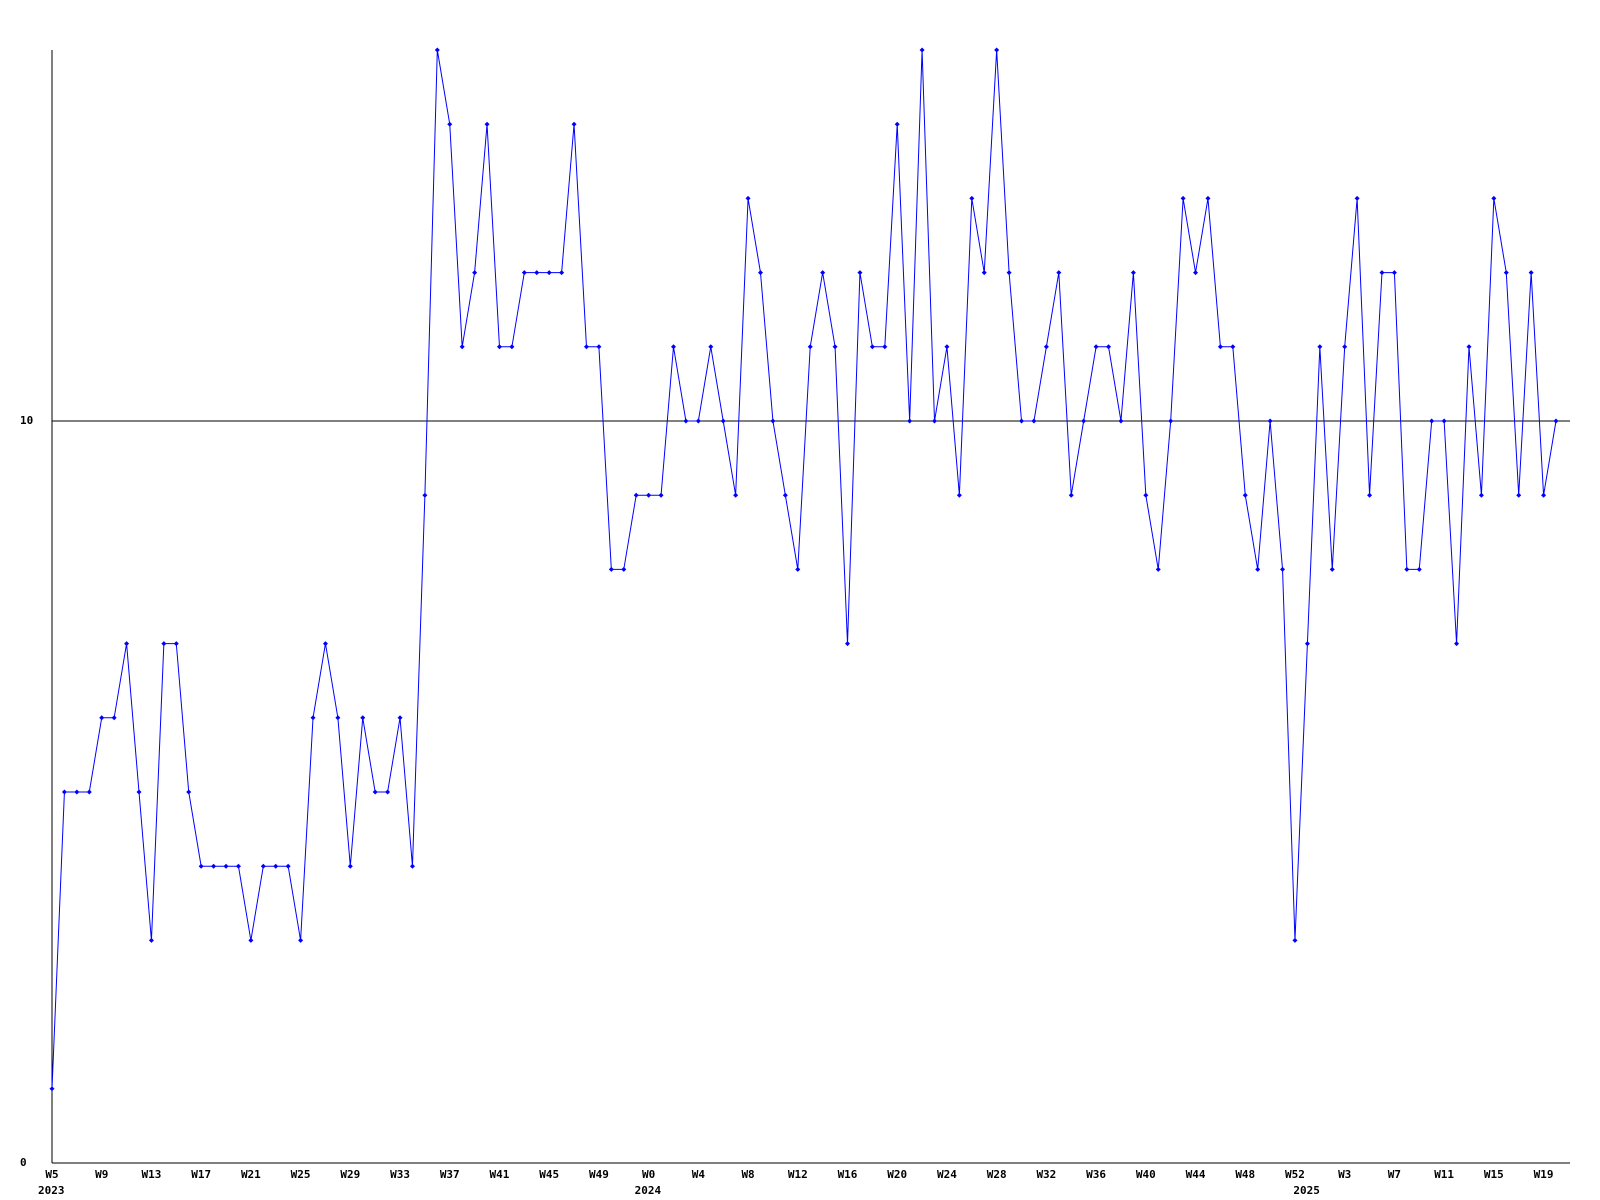 The image size is (1600, 1200). What do you see at coordinates (1444, 1174) in the screenshot?
I see `x-tick-label: W11` at bounding box center [1444, 1174].